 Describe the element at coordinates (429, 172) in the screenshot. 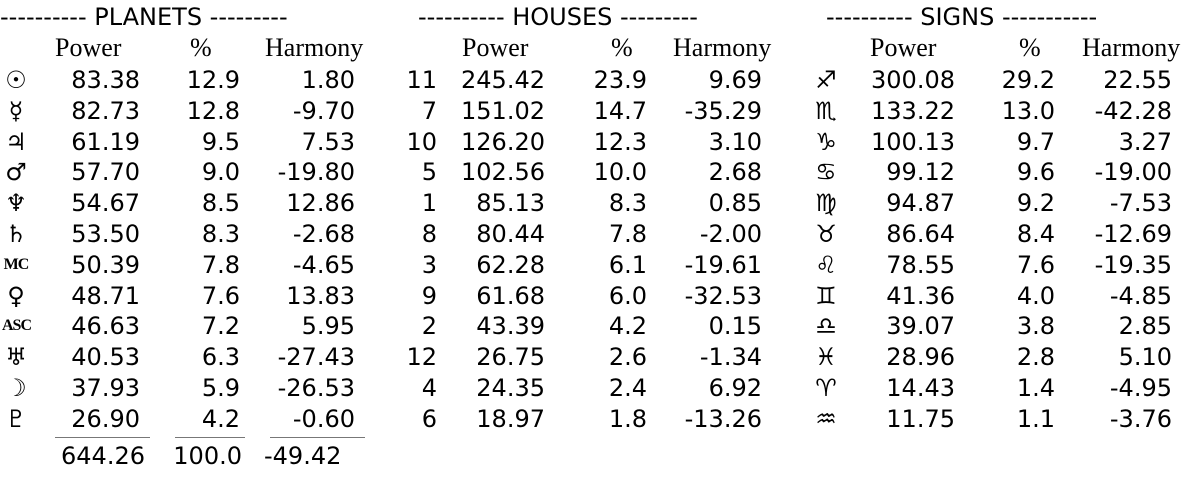

I see `houses-house-cell: 5` at that location.